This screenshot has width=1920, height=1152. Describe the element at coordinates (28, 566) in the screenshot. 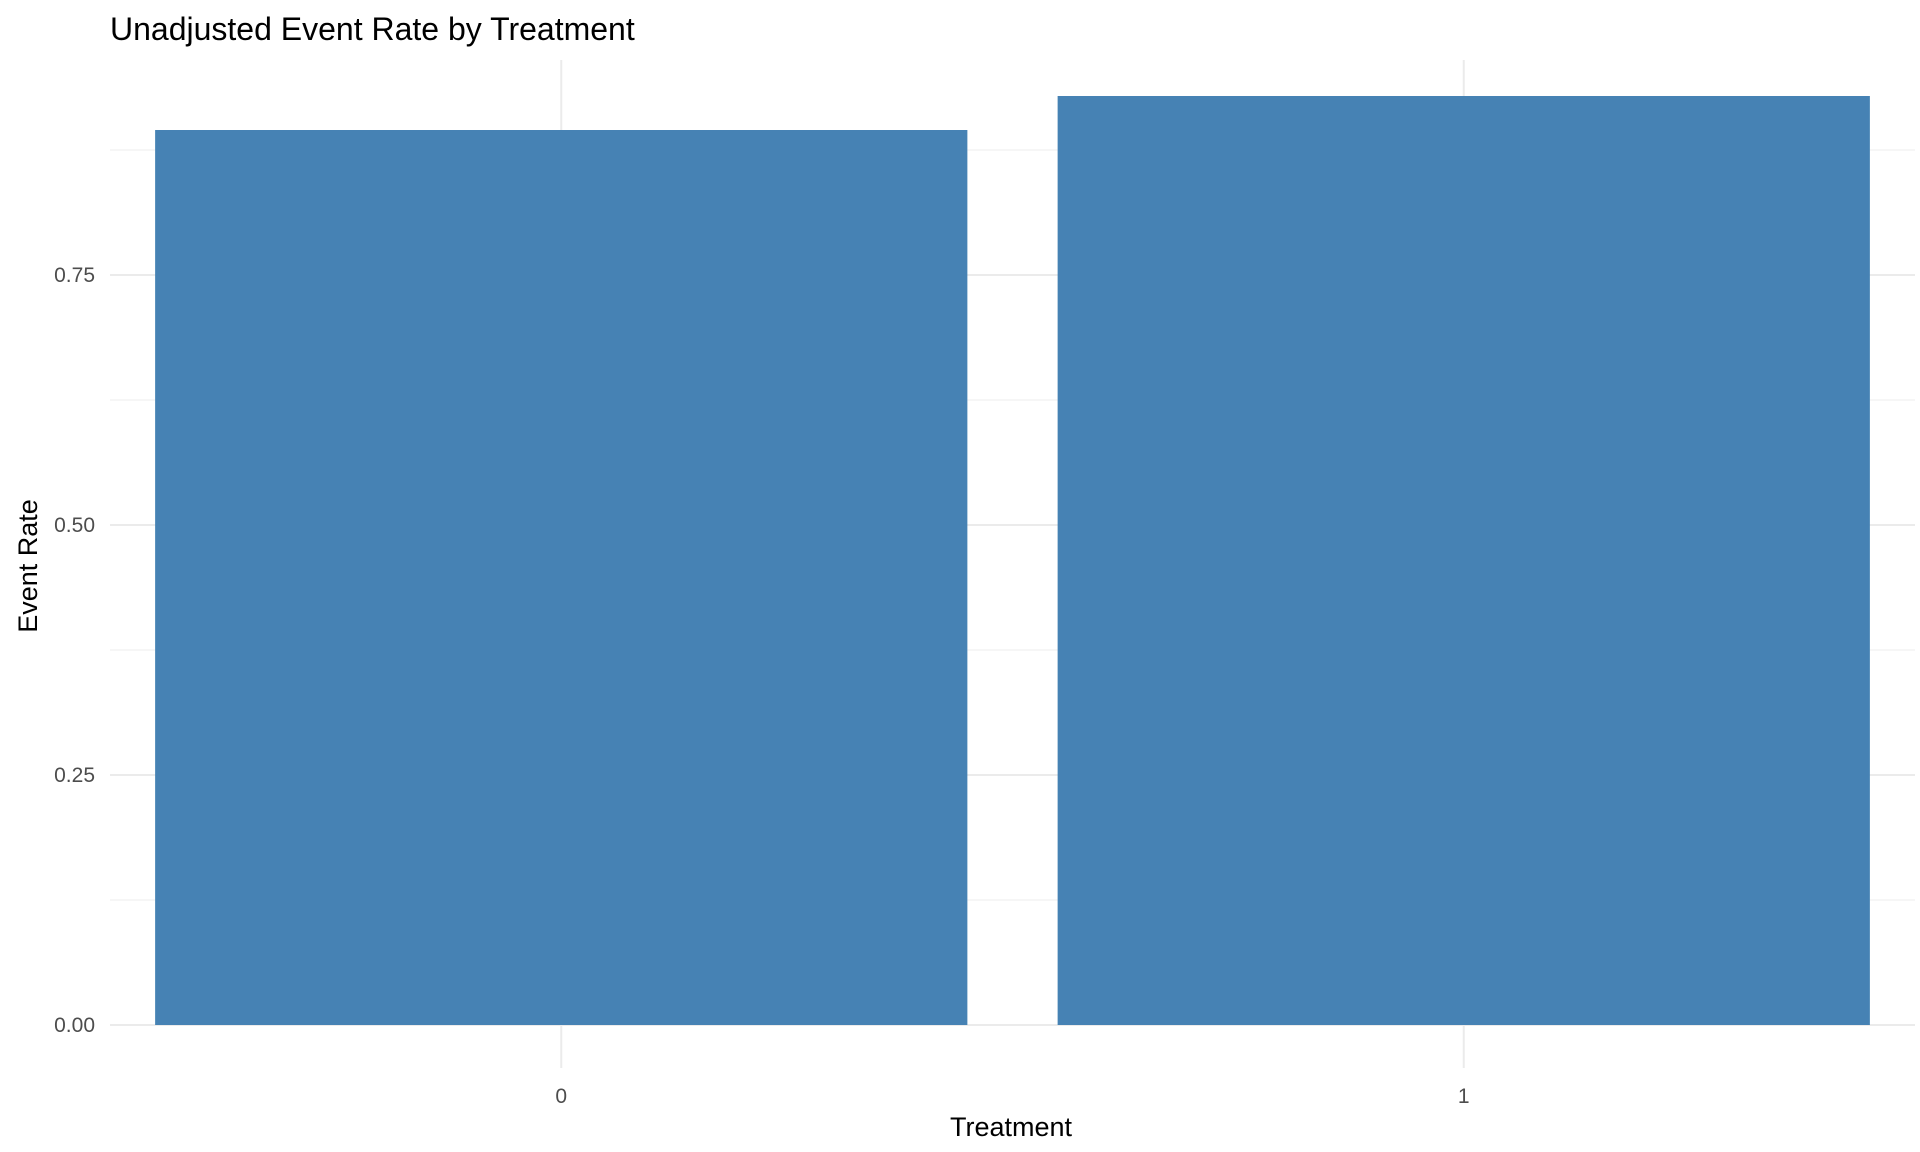

I see `y-axis-title: Event Rate` at that location.